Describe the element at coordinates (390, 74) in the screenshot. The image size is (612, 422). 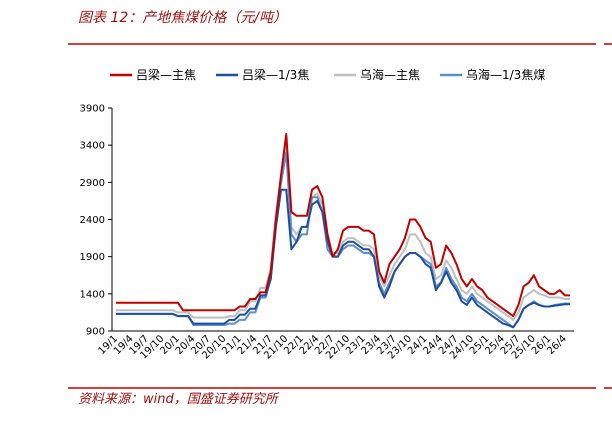
I see `legend-label: 乌海—主焦` at that location.